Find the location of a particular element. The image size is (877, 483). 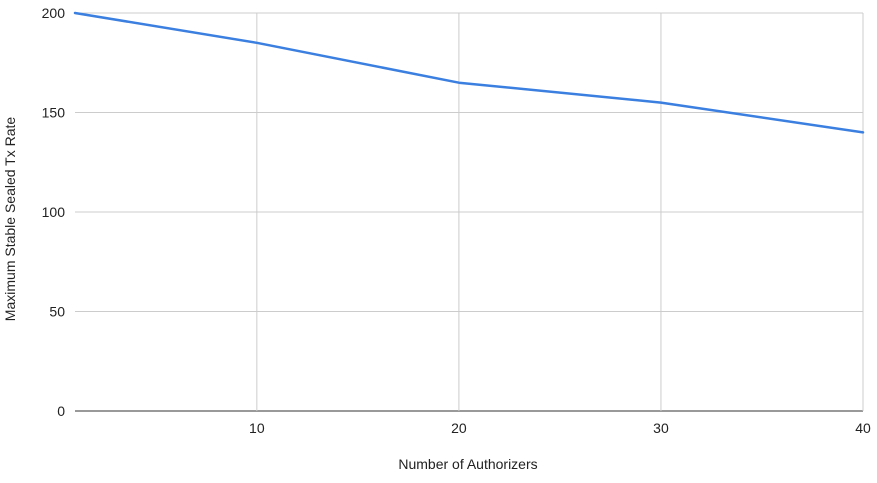

x-tick-labels: 10 20 30 40 is located at coordinates (560, 428).